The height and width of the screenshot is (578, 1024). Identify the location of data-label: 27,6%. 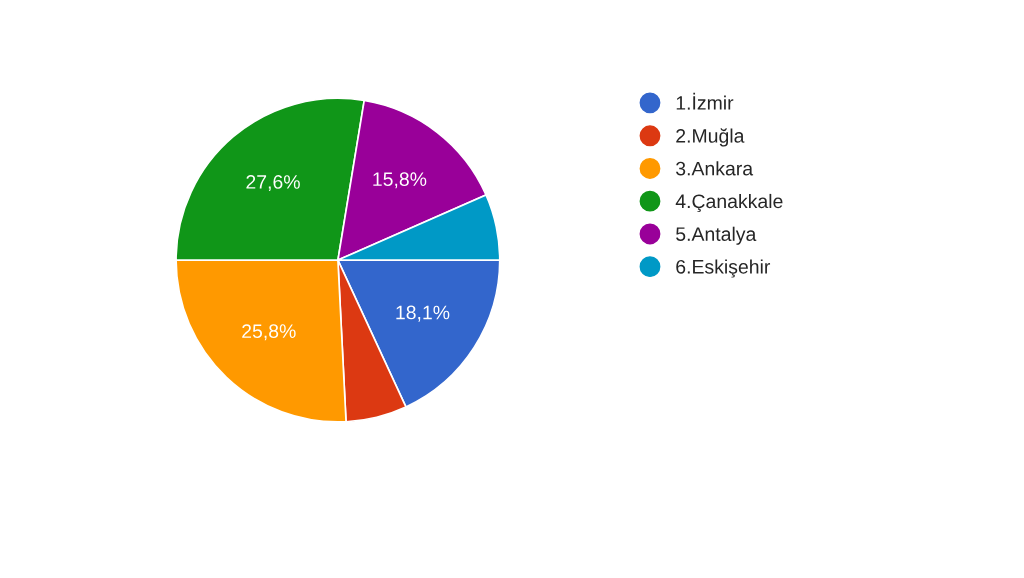
(273, 183).